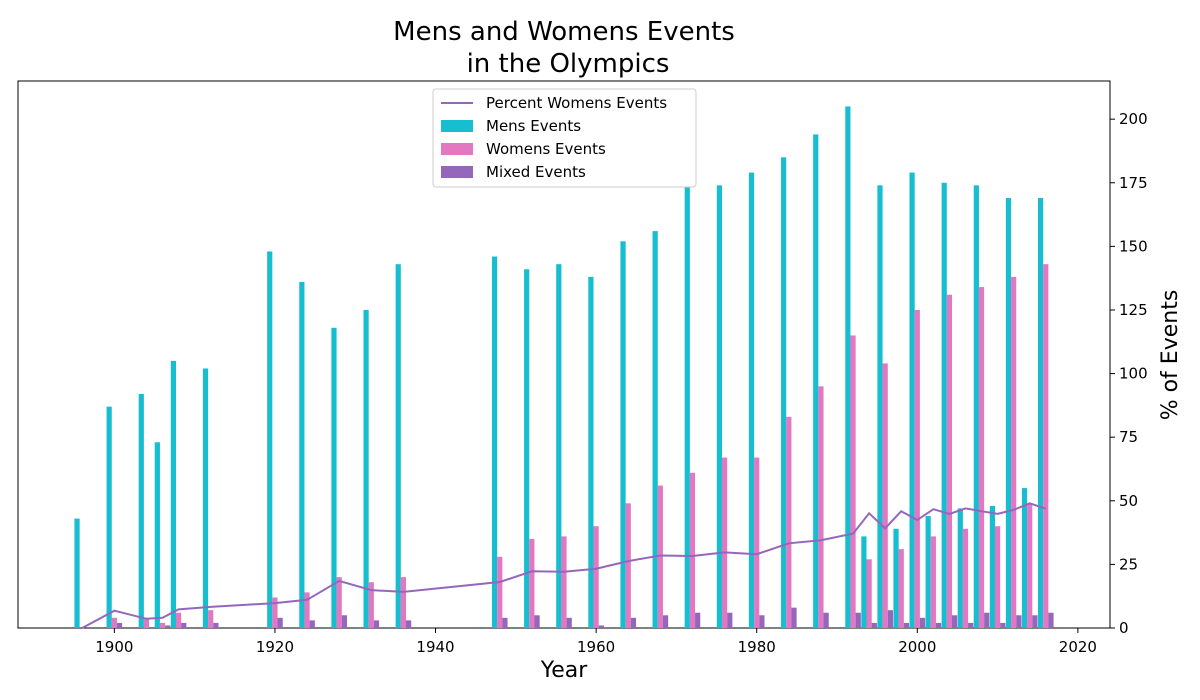 The height and width of the screenshot is (700, 1200). I want to click on mixed-events-bar-1968, so click(665, 621).